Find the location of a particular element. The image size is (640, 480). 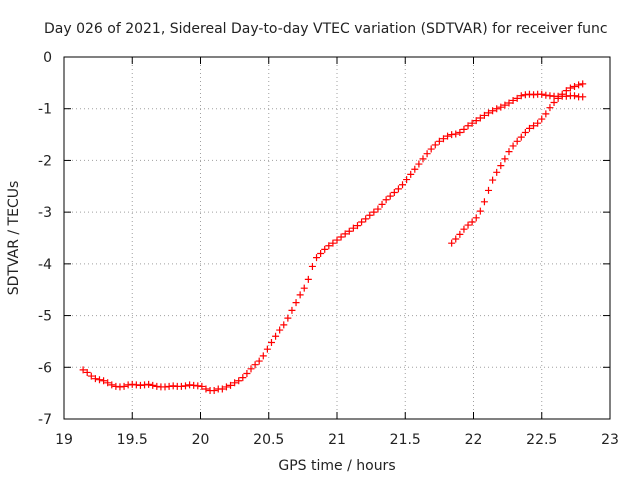

x-tick-label: 22.5 is located at coordinates (541, 440).